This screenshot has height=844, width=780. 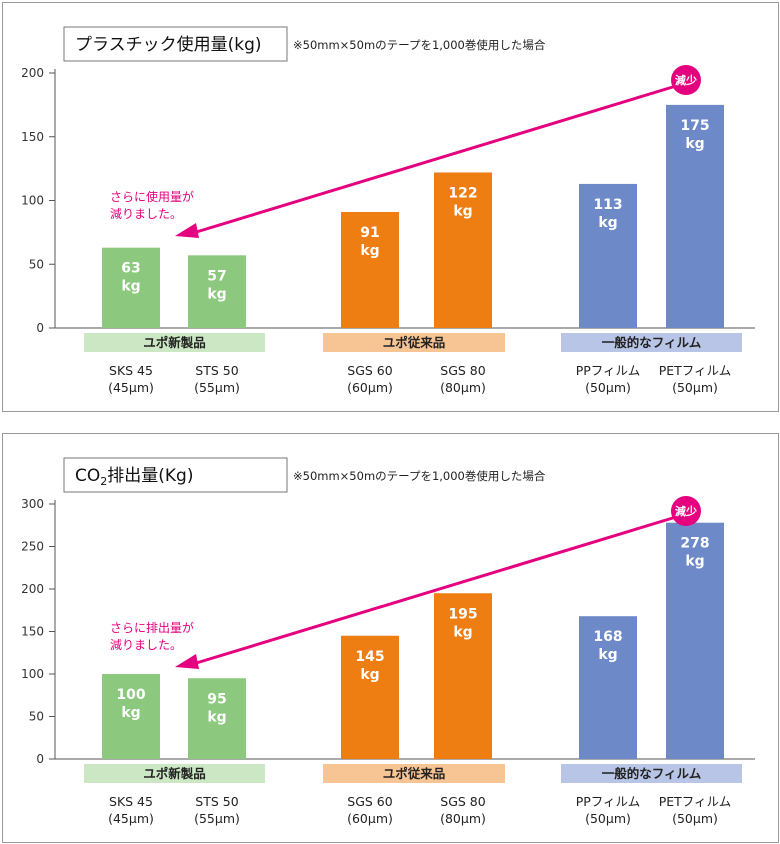 I want to click on bar-value-label: 175, so click(x=694, y=126).